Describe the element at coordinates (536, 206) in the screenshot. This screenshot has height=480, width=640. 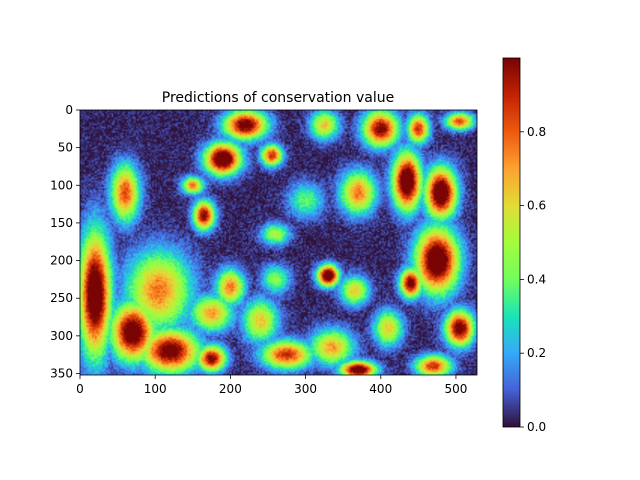
I see `colorbar-tick-label: 0.6` at that location.